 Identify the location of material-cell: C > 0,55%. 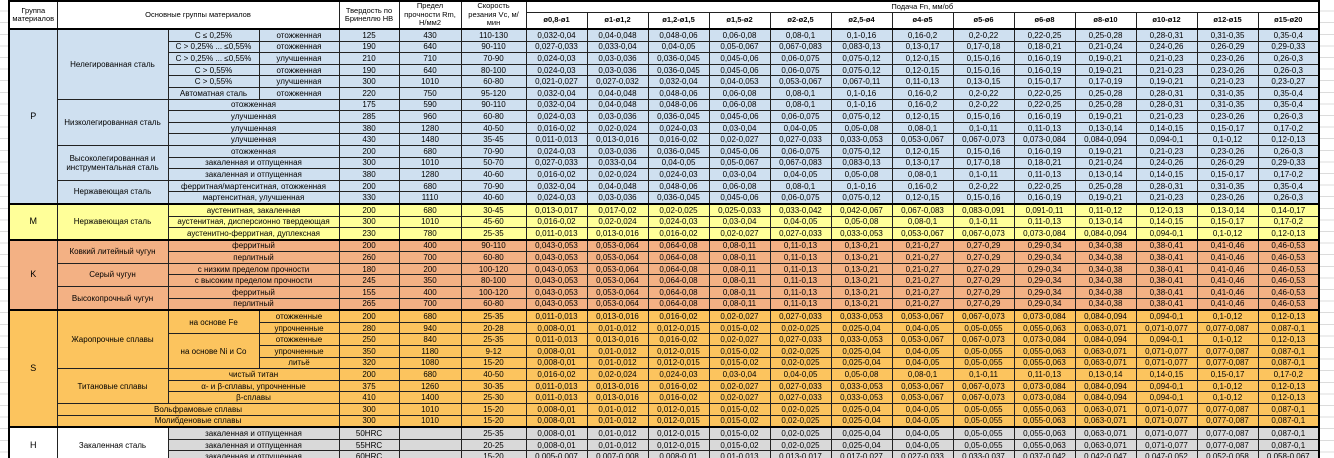
(213, 81).